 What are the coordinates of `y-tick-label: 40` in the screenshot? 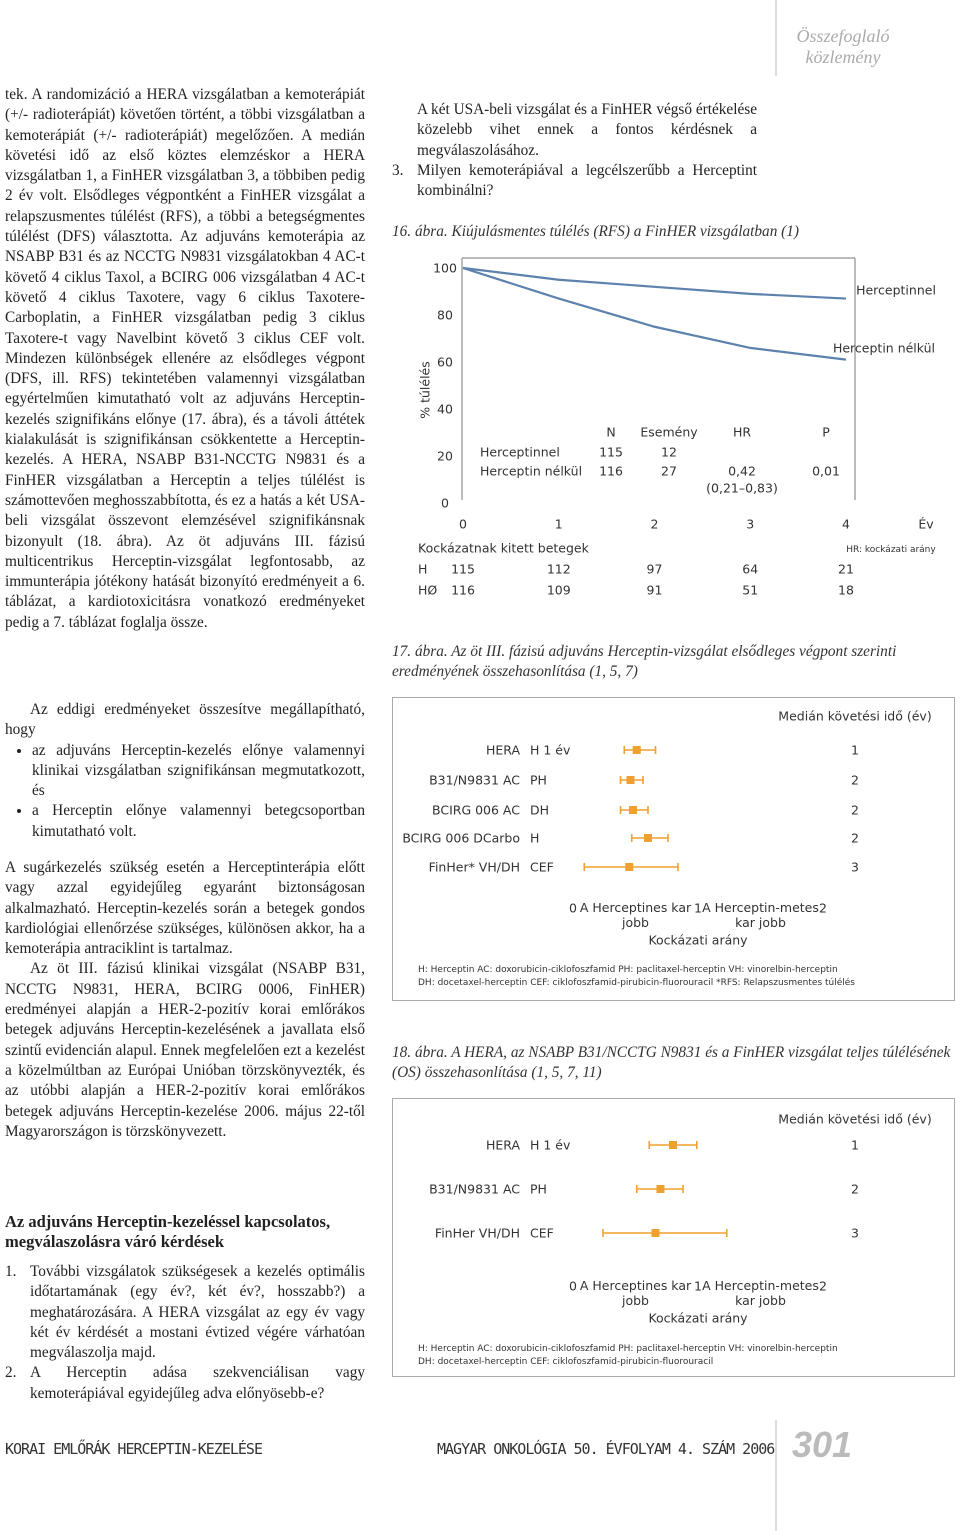 It's located at (445, 409).